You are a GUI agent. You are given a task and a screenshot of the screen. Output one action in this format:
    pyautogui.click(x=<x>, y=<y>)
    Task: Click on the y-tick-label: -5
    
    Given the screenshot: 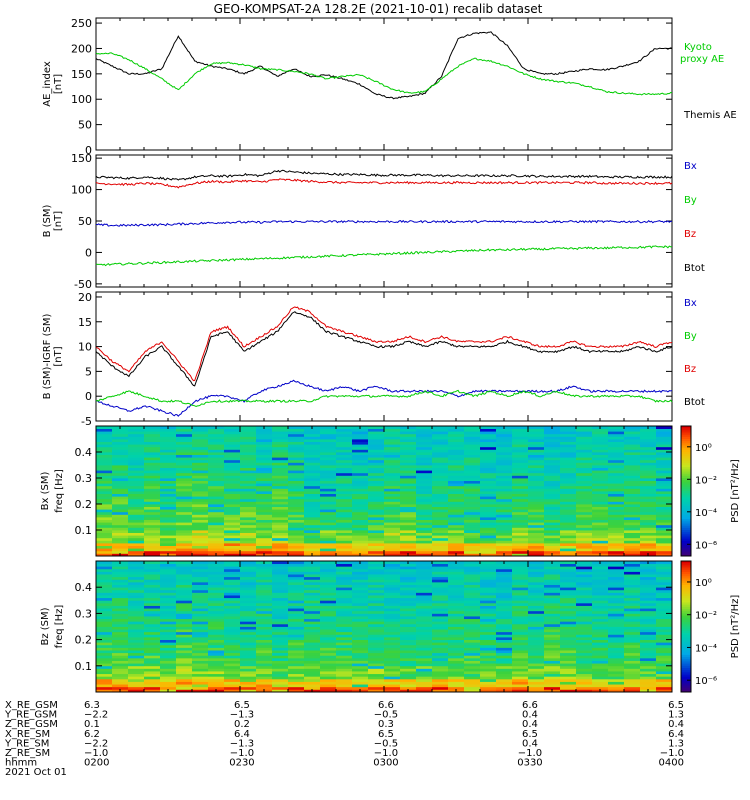 What is the action you would take?
    pyautogui.click(x=86, y=421)
    